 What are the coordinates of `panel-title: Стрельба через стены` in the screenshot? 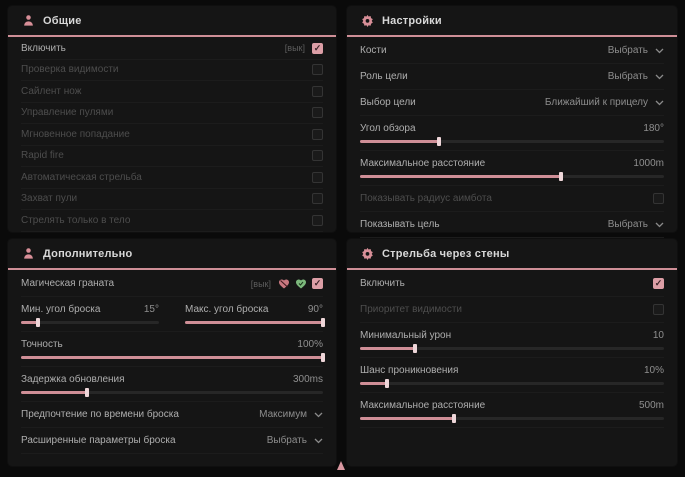 It's located at (446, 253).